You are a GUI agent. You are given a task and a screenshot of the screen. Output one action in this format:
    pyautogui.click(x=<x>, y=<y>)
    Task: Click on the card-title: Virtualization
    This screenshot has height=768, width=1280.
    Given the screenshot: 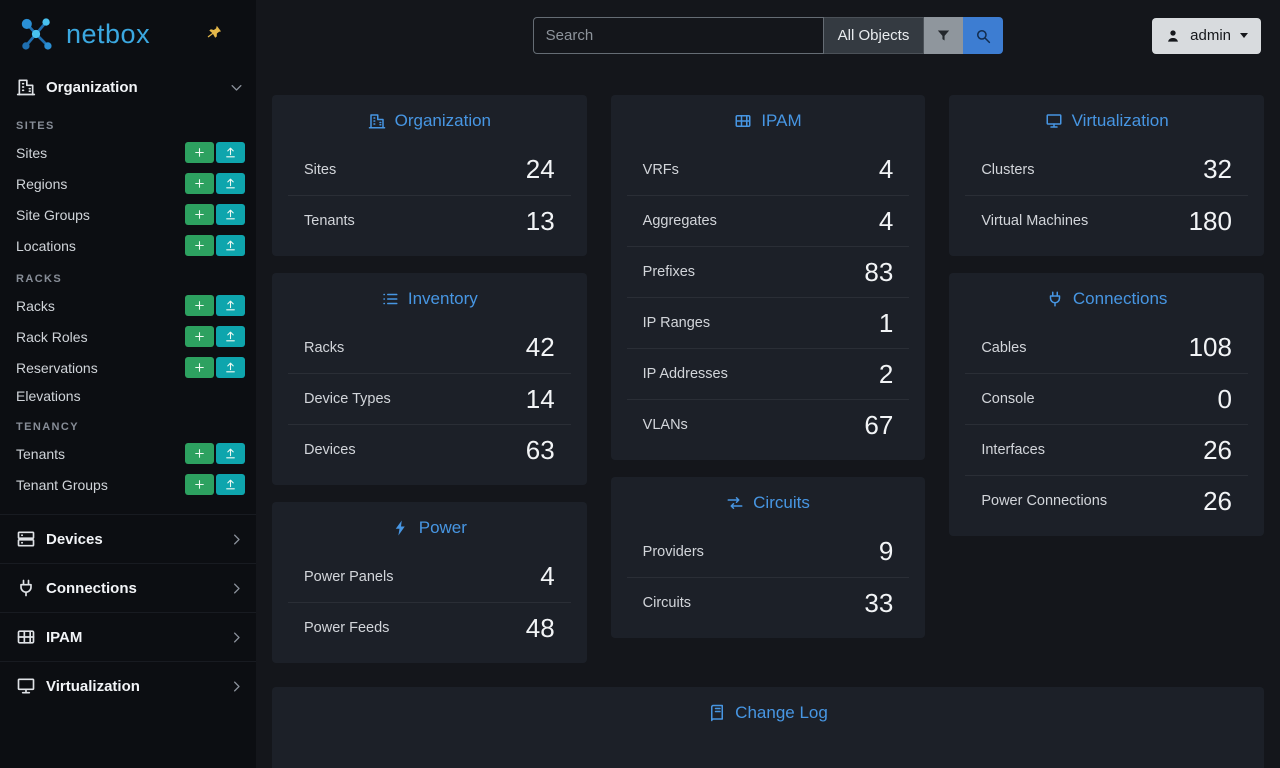 What is the action you would take?
    pyautogui.click(x=1106, y=119)
    